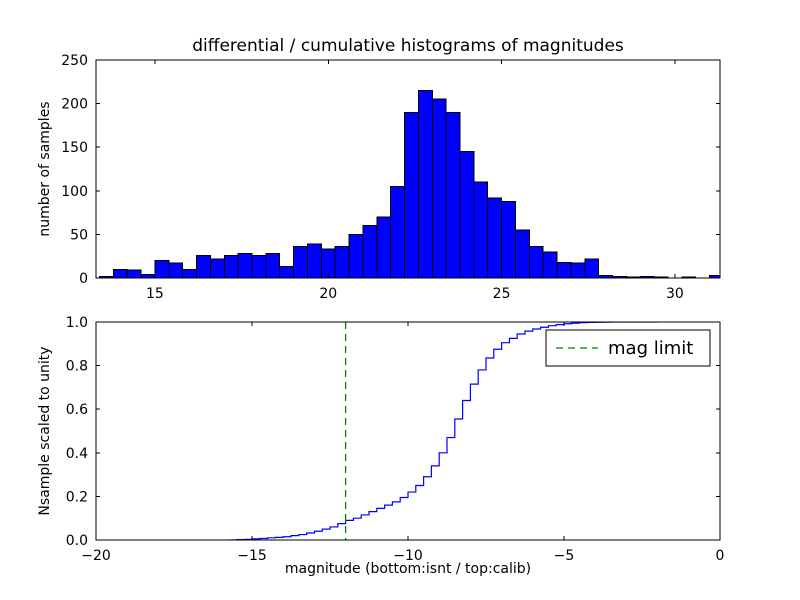 The image size is (800, 600). What do you see at coordinates (77, 497) in the screenshot?
I see `y-tick-label: 0.2` at bounding box center [77, 497].